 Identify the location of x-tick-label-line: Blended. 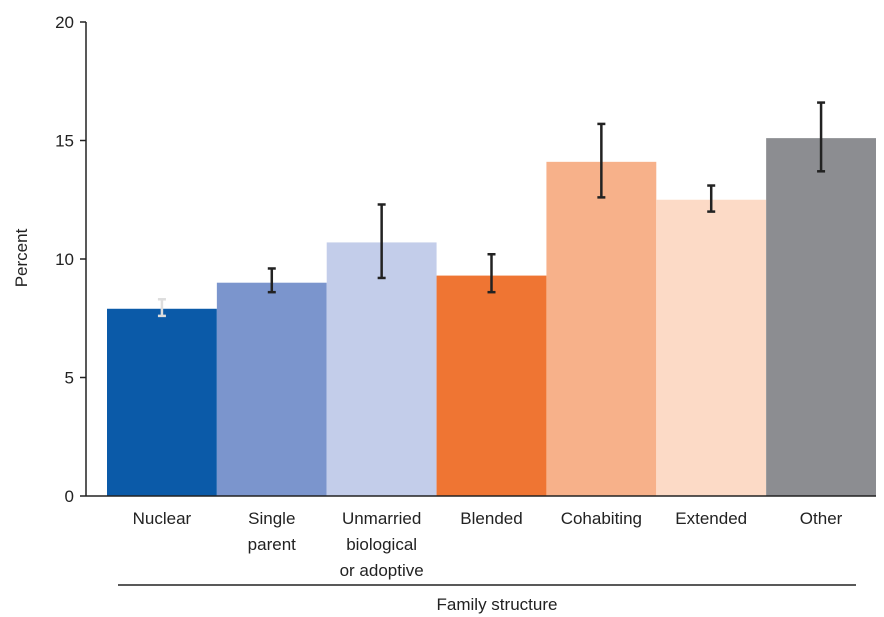
(491, 518).